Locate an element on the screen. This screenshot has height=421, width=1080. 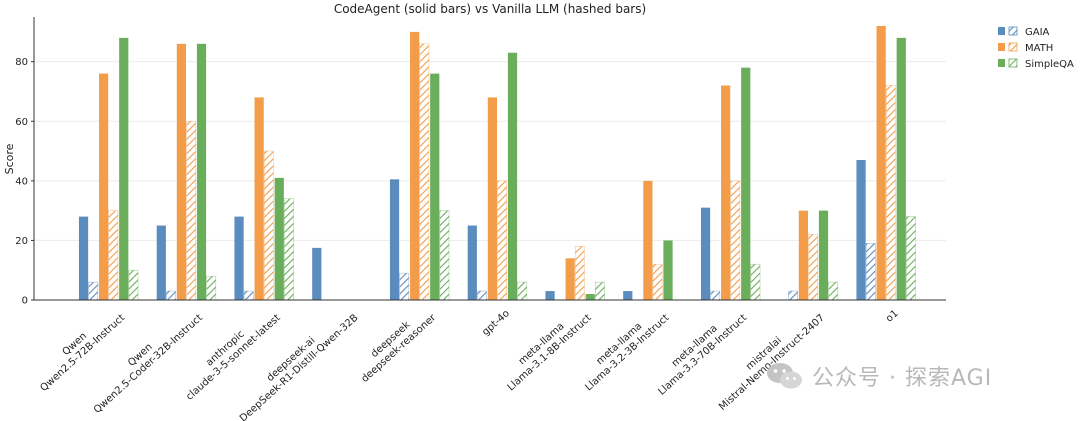
y-ticks: 0 20 40 60 80 is located at coordinates (24, 182).